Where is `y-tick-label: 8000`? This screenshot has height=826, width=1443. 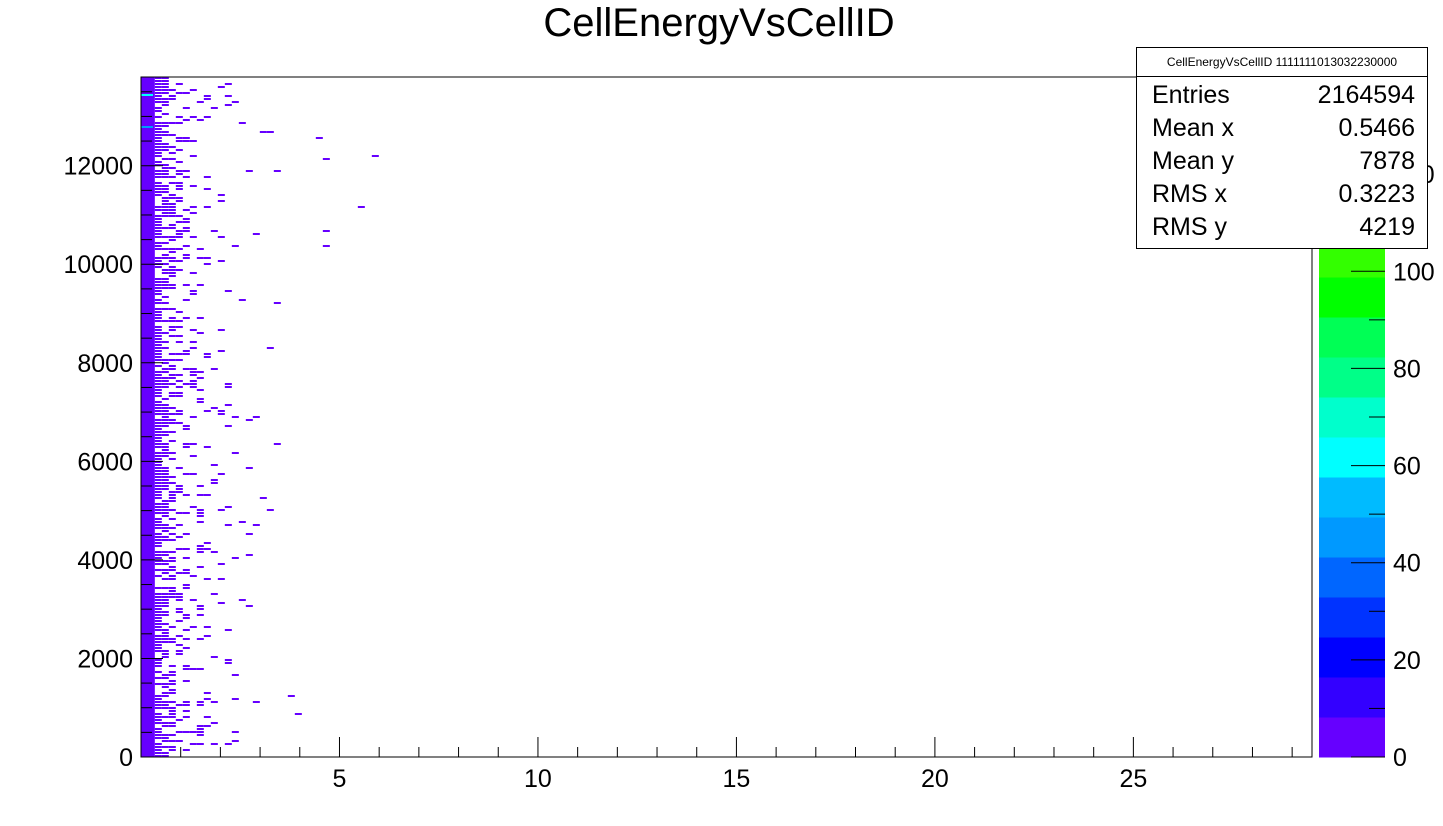 y-tick-label: 8000 is located at coordinates (105, 364).